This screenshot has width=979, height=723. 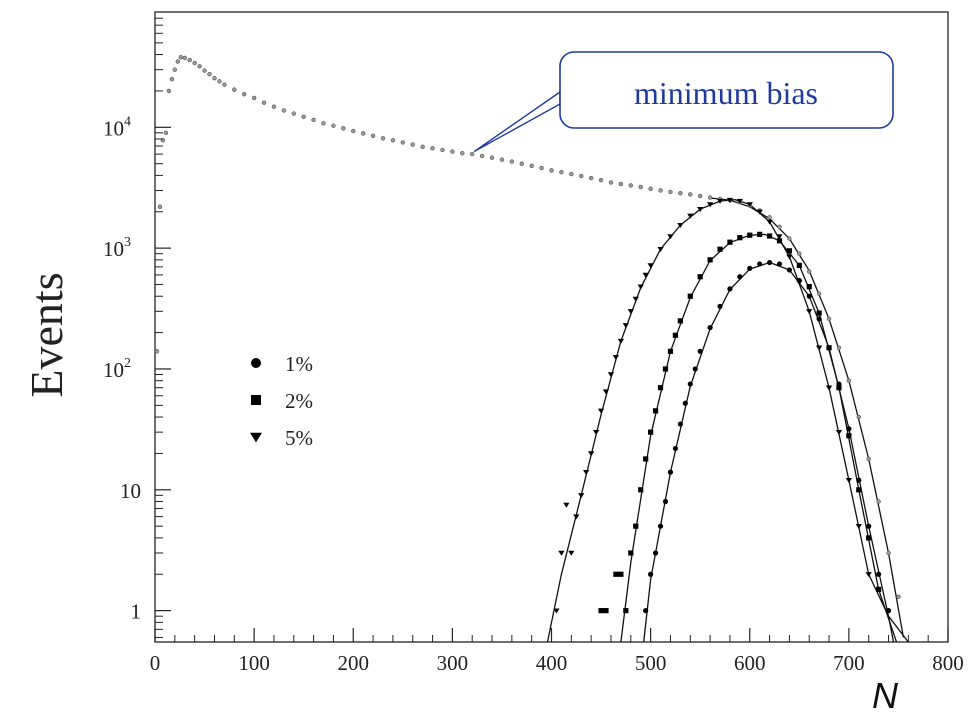 I want to click on y-axis-label: Events, so click(x=46, y=334).